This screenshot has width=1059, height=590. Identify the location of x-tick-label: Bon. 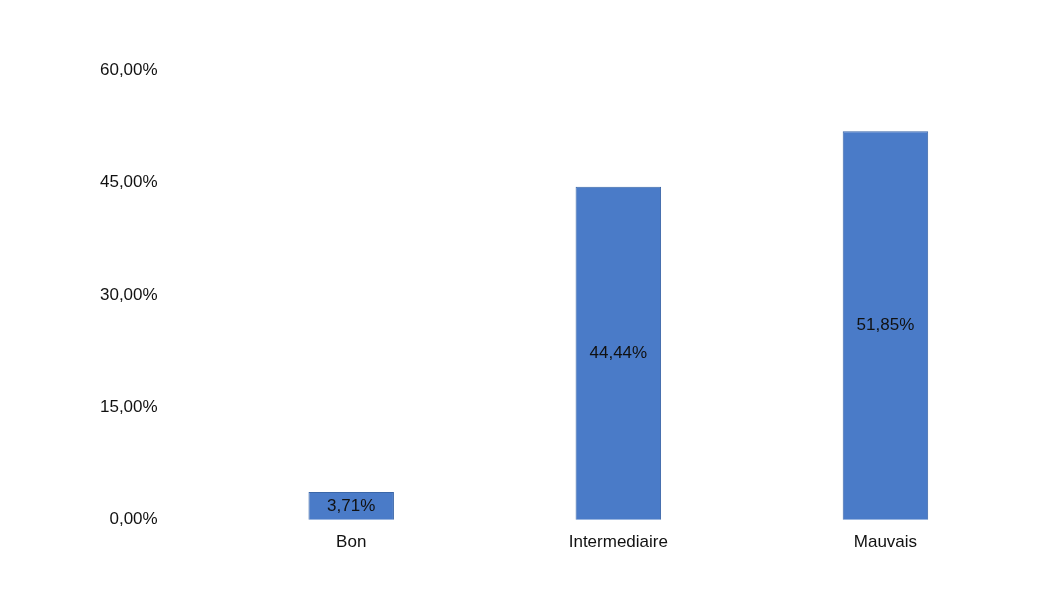
(351, 541).